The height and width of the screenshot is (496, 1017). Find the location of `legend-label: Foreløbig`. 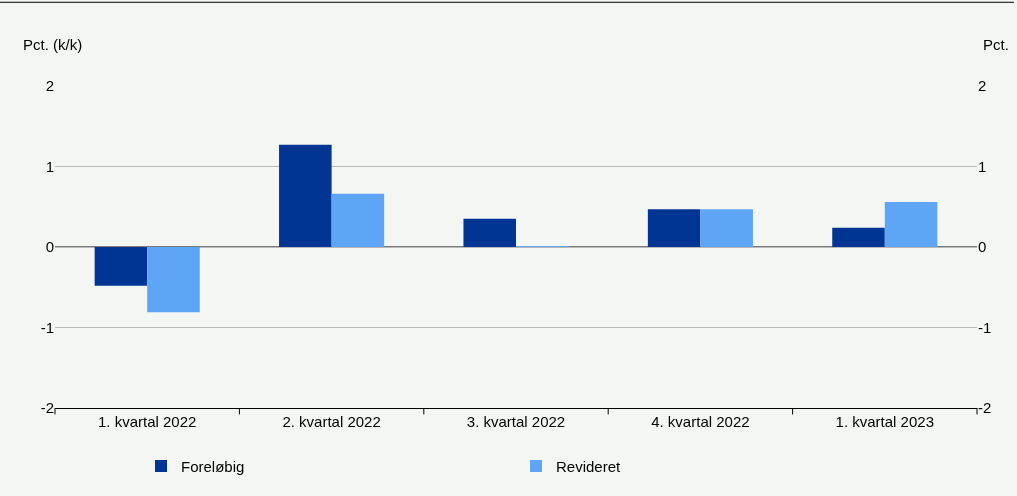

legend-label: Foreløbig is located at coordinates (213, 466).